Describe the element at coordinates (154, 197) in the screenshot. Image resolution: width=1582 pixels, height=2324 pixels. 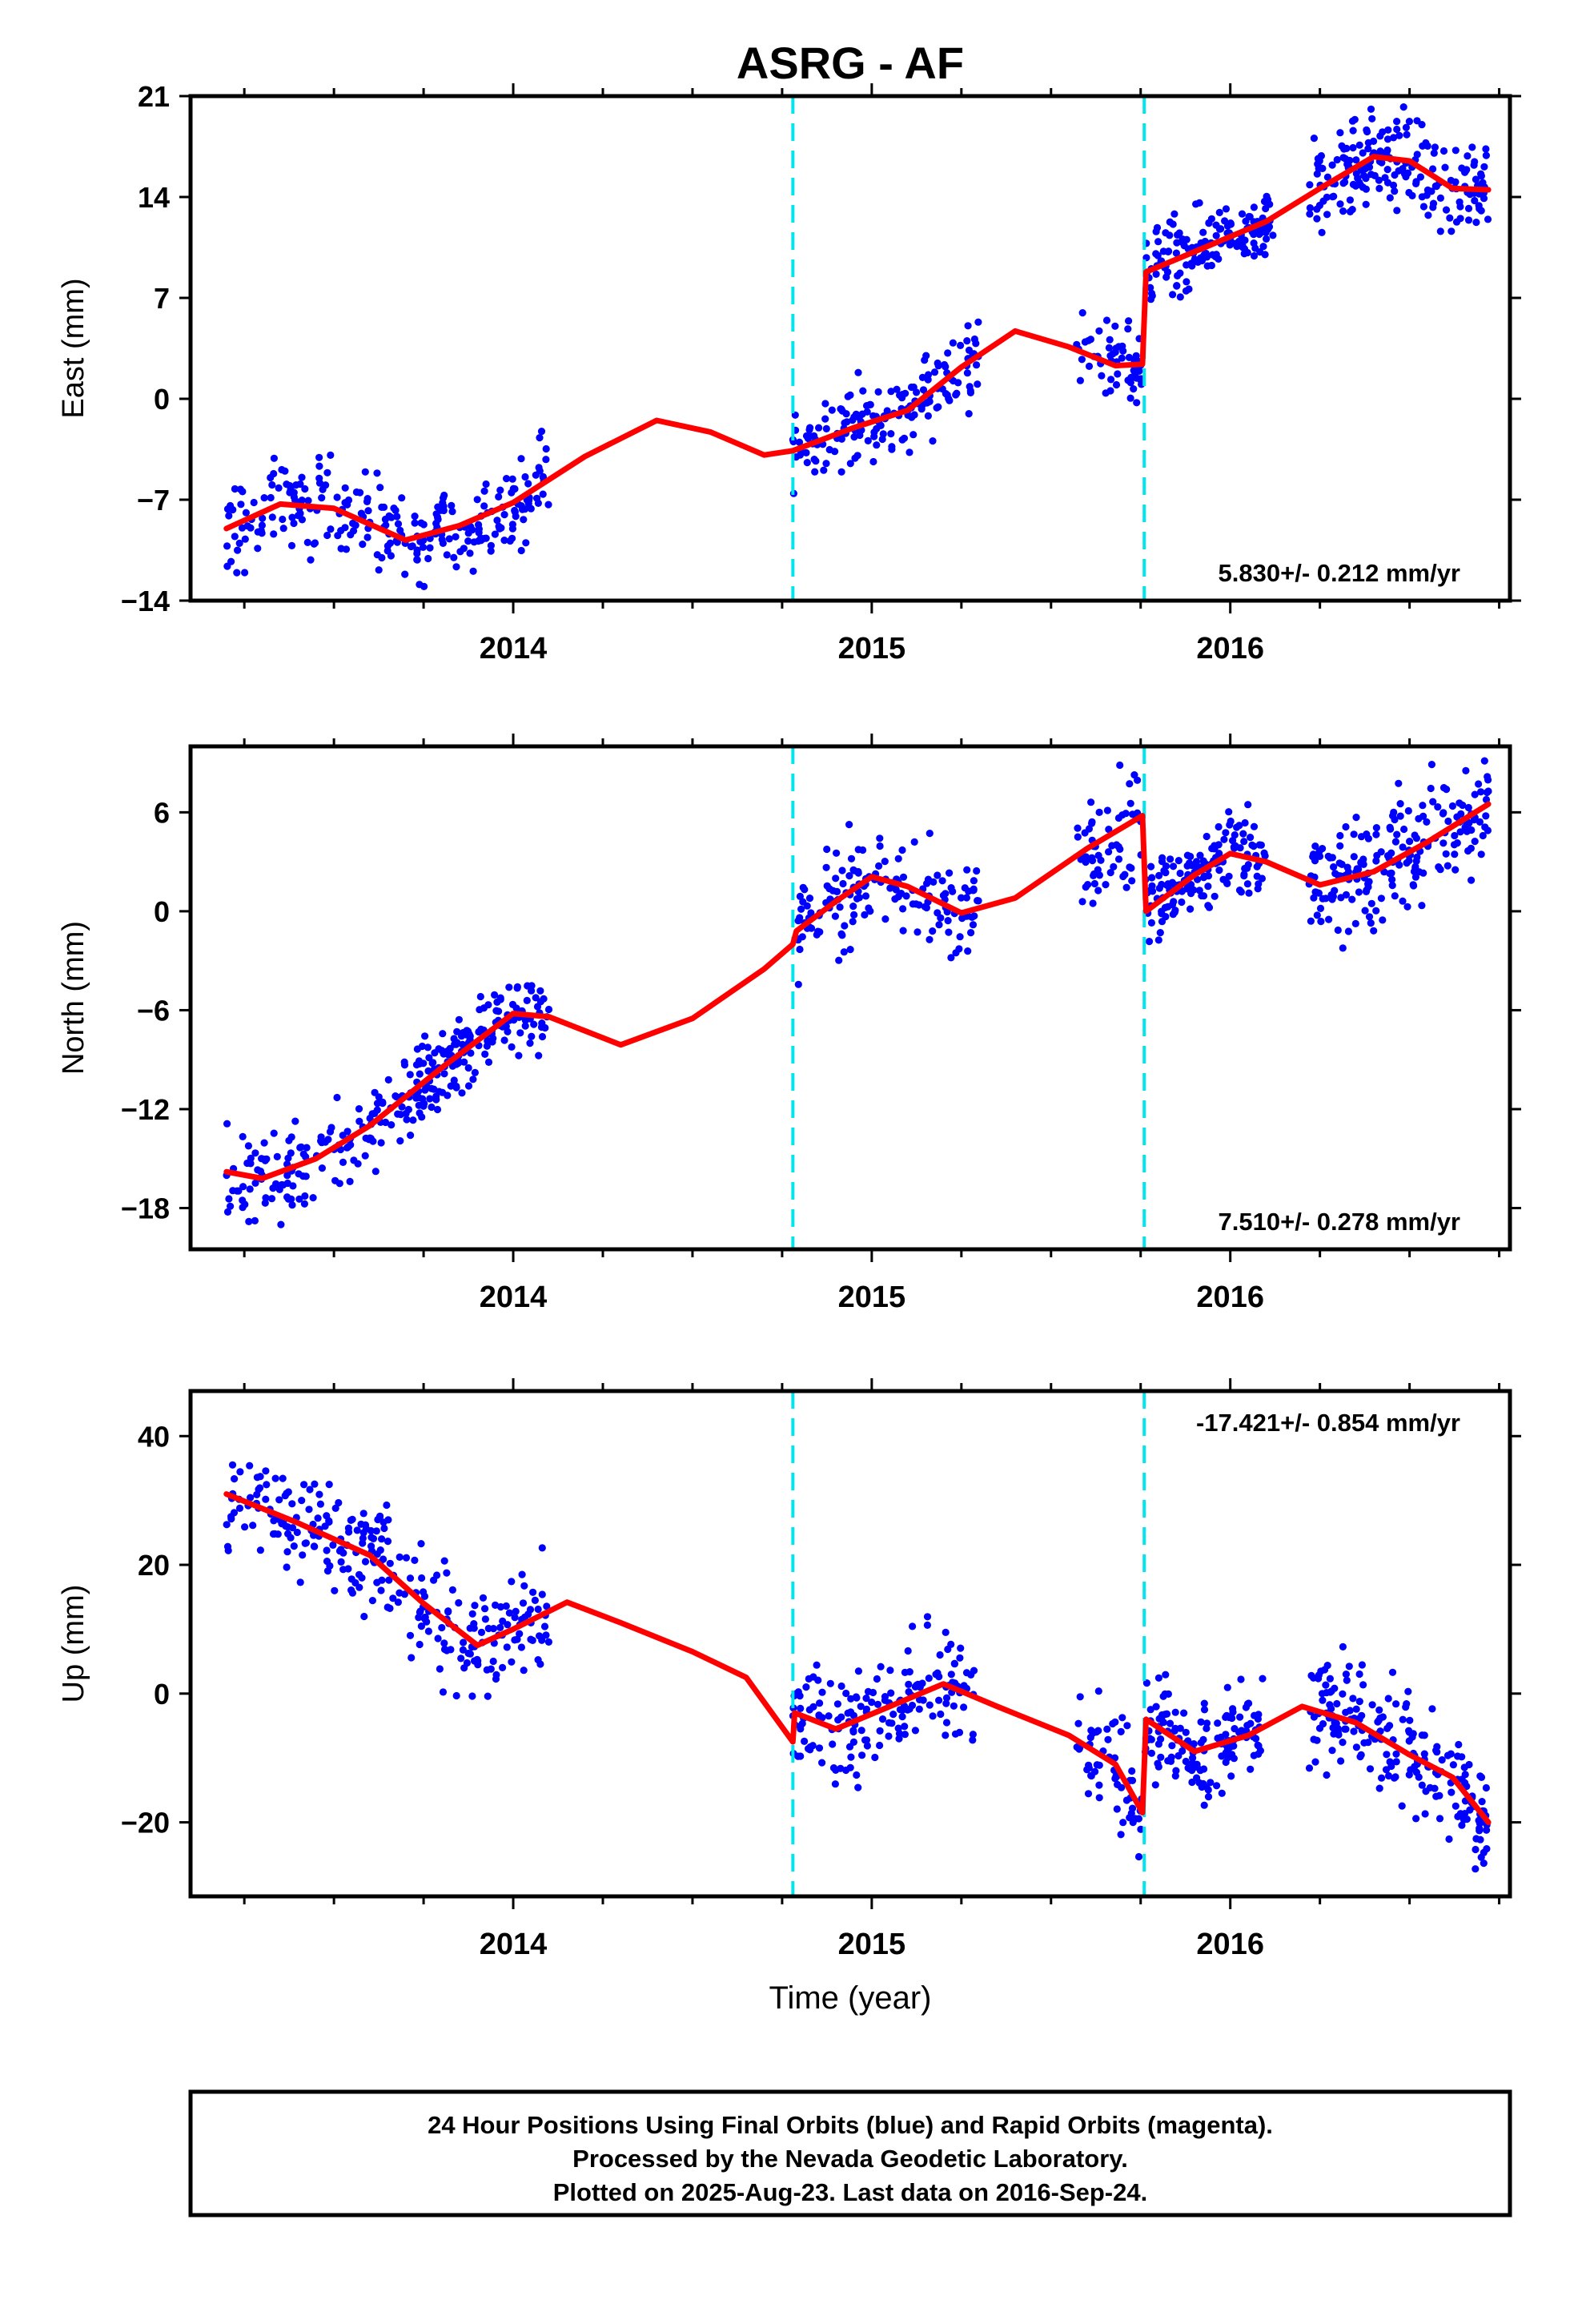
I see `y-tick-label: 14` at that location.